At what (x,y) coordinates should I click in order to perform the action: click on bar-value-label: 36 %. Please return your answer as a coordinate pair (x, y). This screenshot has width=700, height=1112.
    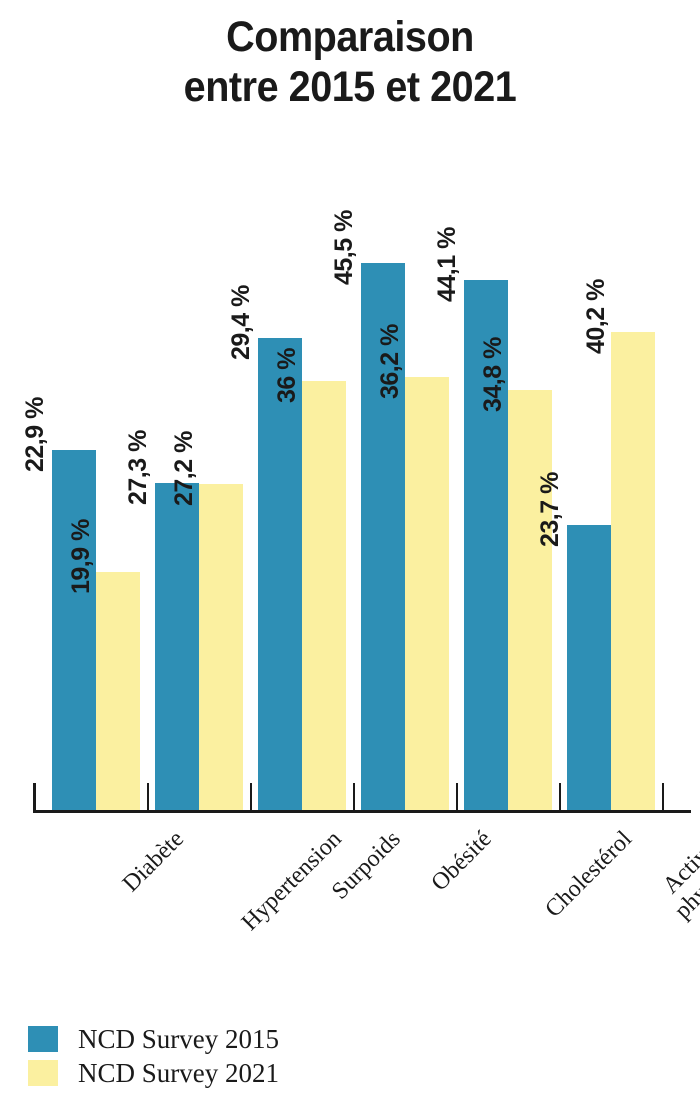
    Looking at the image, I should click on (287, 375).